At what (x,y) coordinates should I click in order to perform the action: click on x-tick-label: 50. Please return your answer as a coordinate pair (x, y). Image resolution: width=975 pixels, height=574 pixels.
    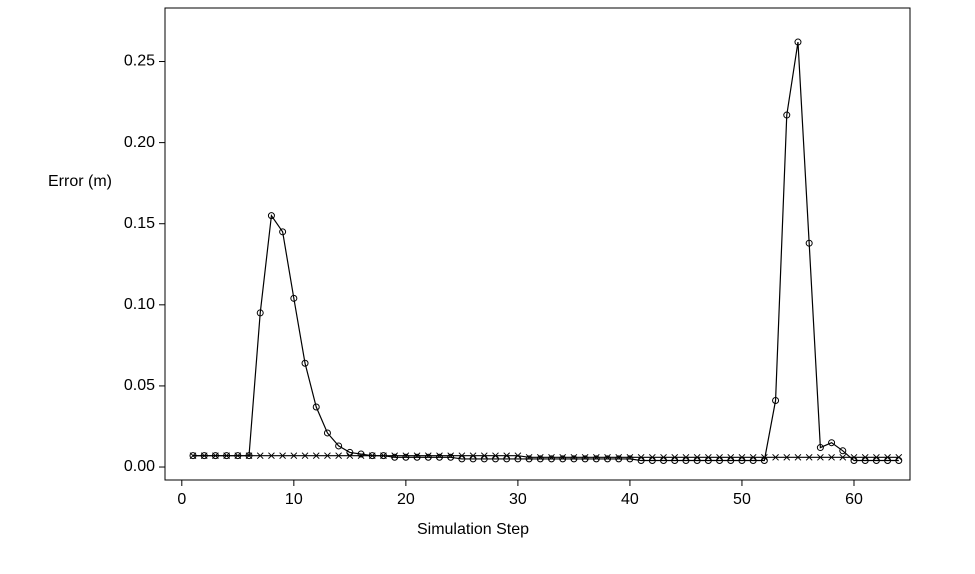
    Looking at the image, I should click on (742, 499).